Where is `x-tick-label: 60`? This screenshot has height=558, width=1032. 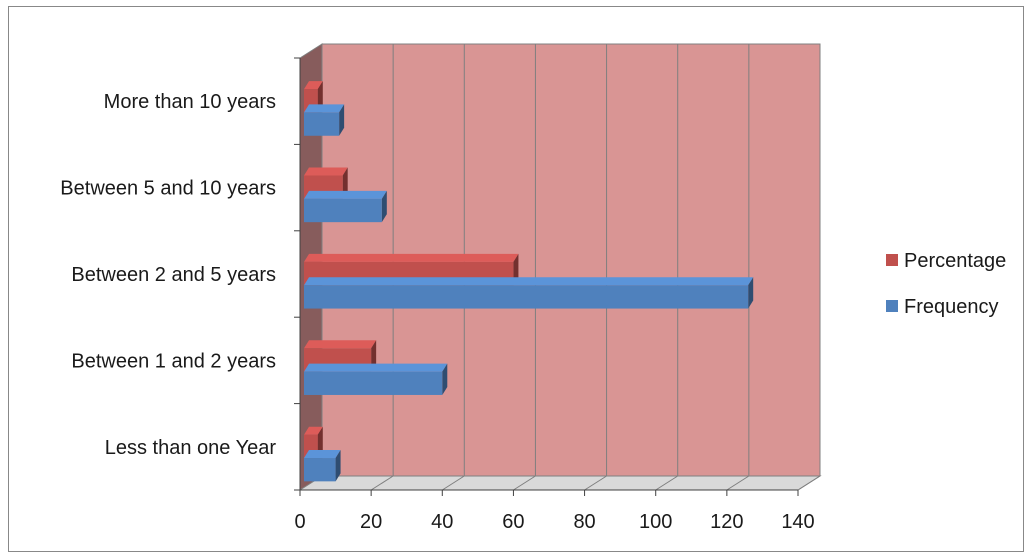
x-tick-label: 60 is located at coordinates (513, 522).